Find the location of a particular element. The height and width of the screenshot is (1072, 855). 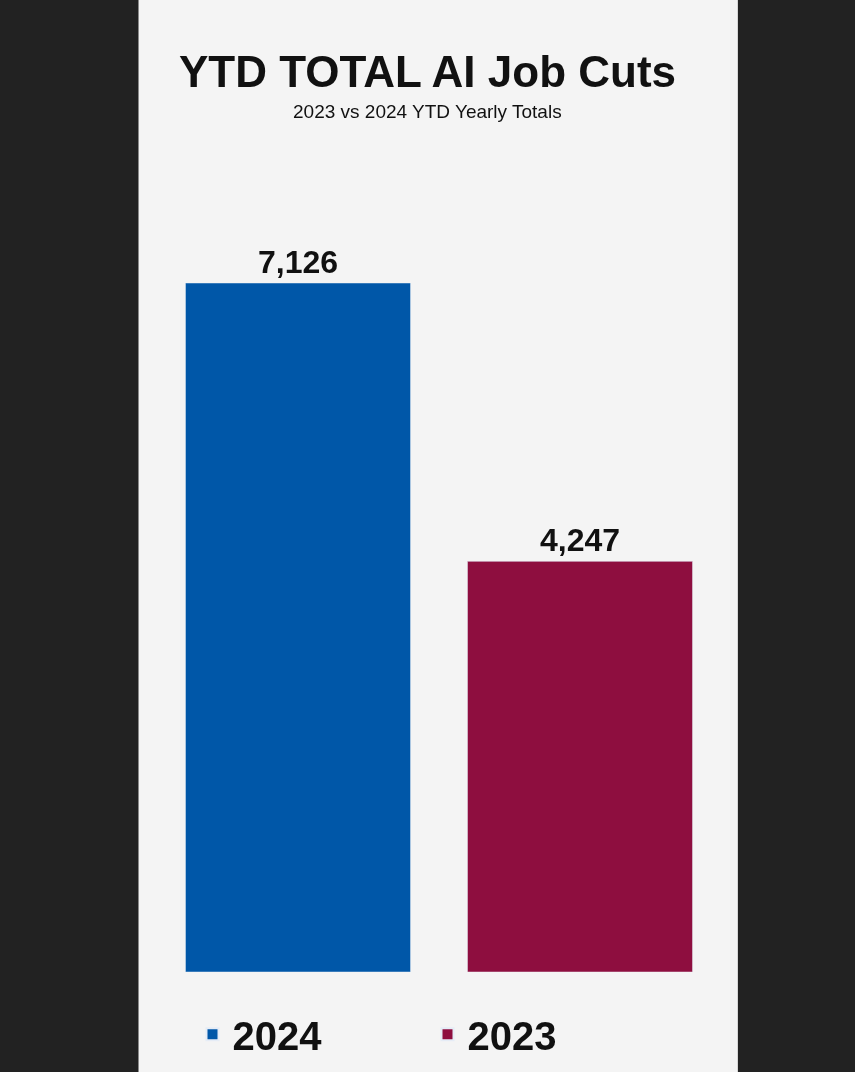

chart-title: YTD TOTAL AI Job Cuts is located at coordinates (428, 71).